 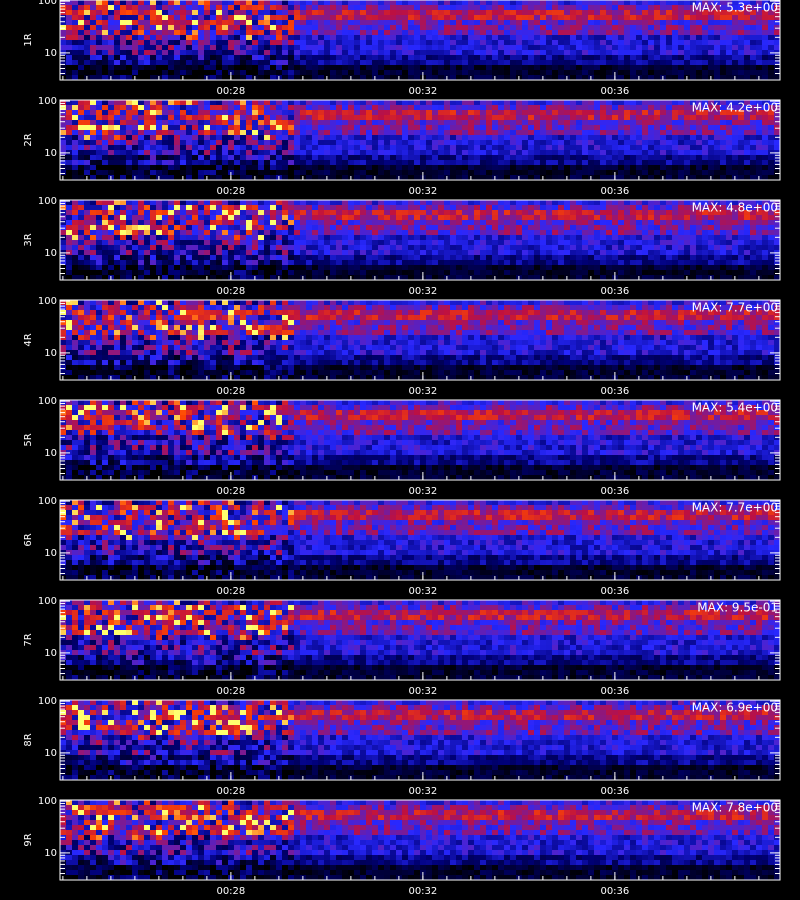 I want to click on x-tick-label: 00:32, so click(x=422, y=191).